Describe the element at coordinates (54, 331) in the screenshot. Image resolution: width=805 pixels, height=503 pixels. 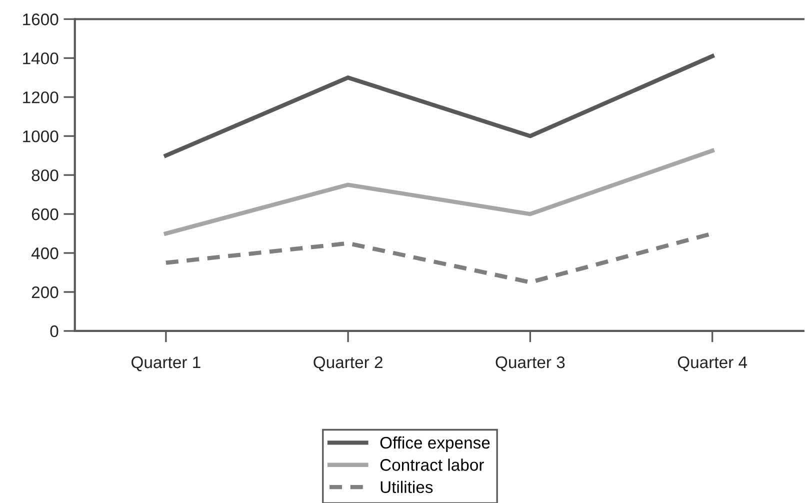
I see `y-tick-label: 0` at that location.